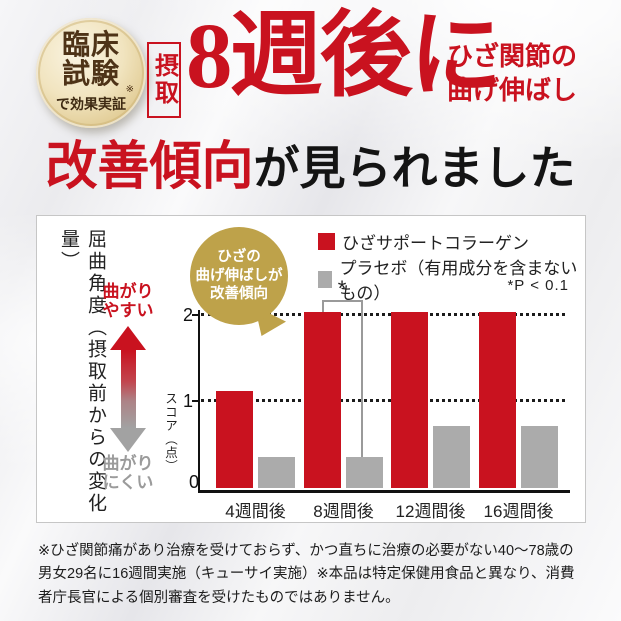 Image resolution: width=621 pixels, height=621 pixels. I want to click on placebo-bar-4週間後, so click(276, 472).